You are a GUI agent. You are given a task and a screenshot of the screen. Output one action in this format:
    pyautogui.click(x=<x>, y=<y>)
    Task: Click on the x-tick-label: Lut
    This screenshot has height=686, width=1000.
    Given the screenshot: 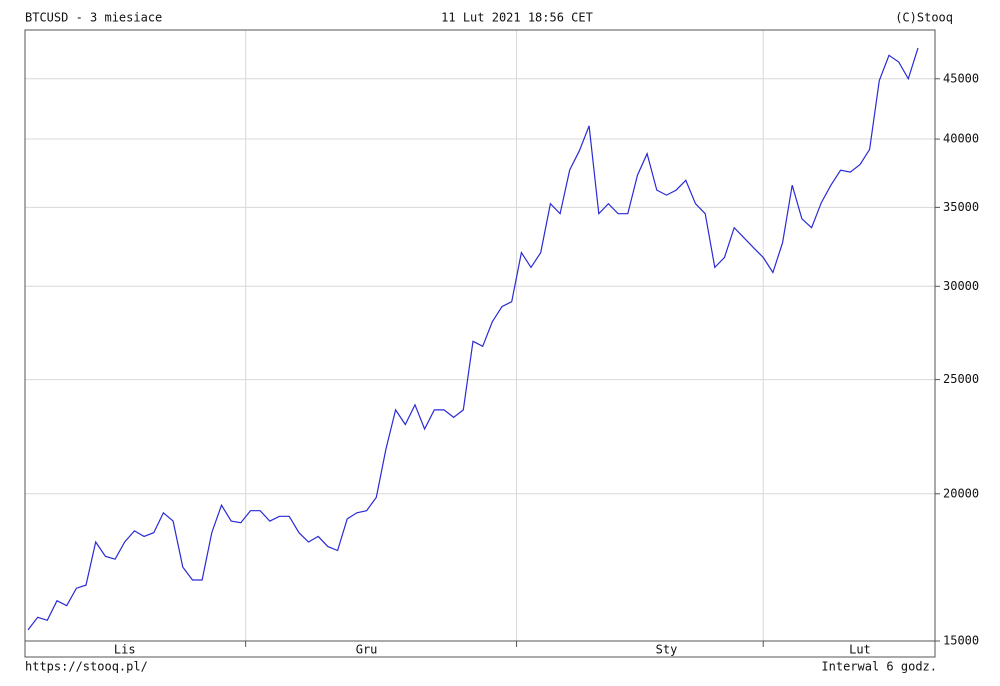 What is the action you would take?
    pyautogui.click(x=860, y=650)
    